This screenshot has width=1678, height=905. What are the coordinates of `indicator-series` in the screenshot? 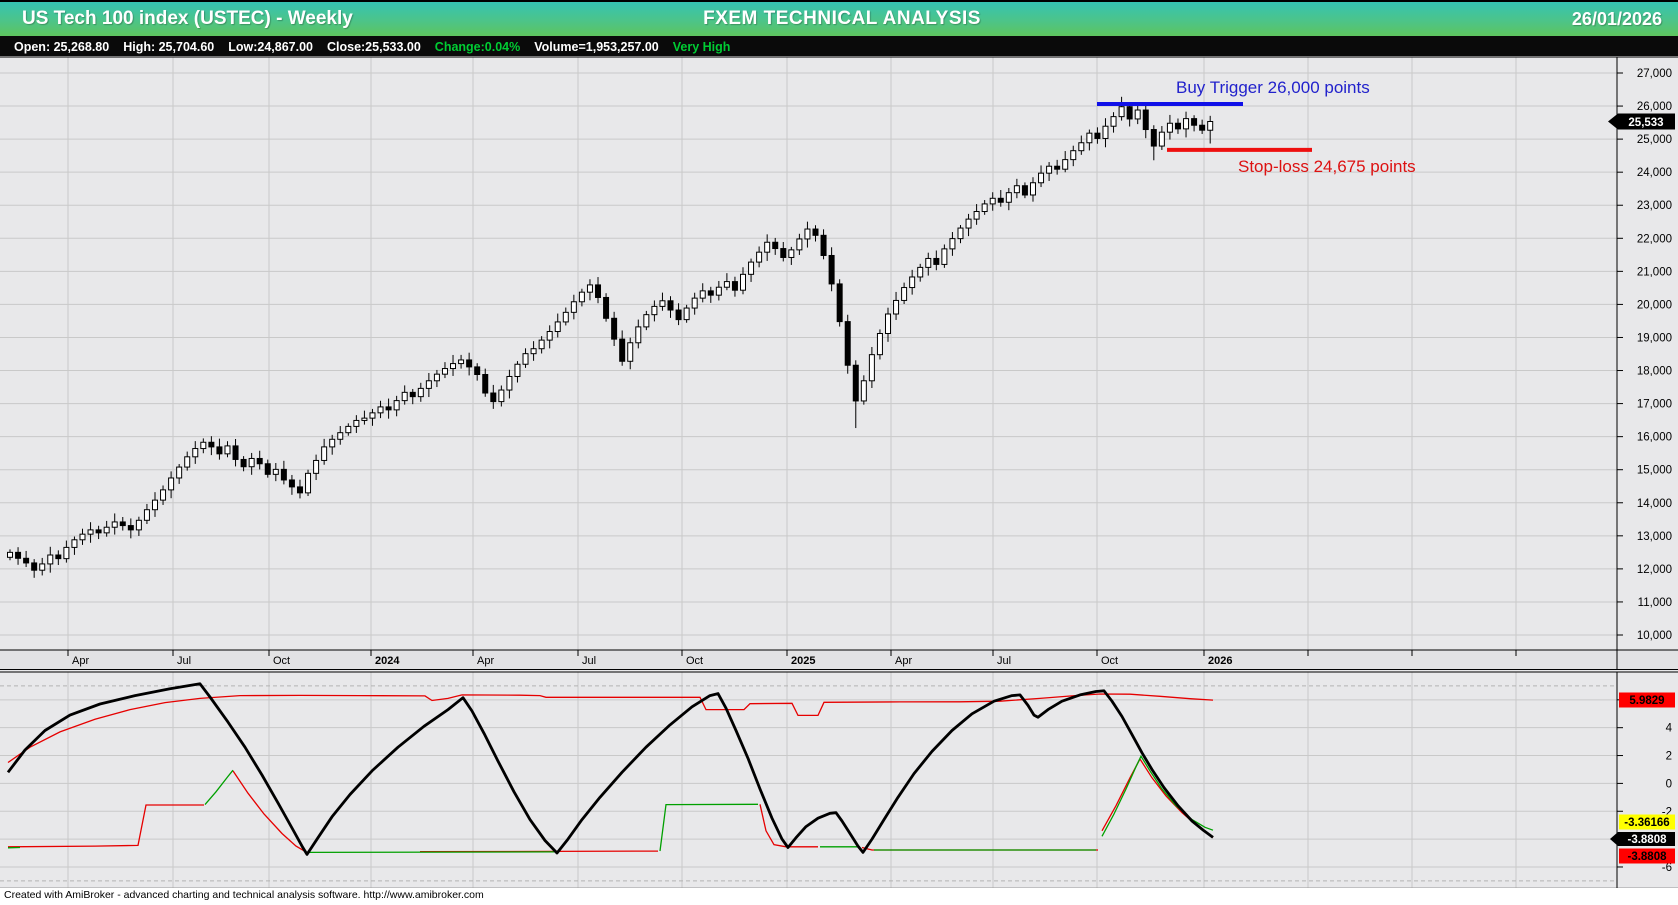 It's located at (610, 769).